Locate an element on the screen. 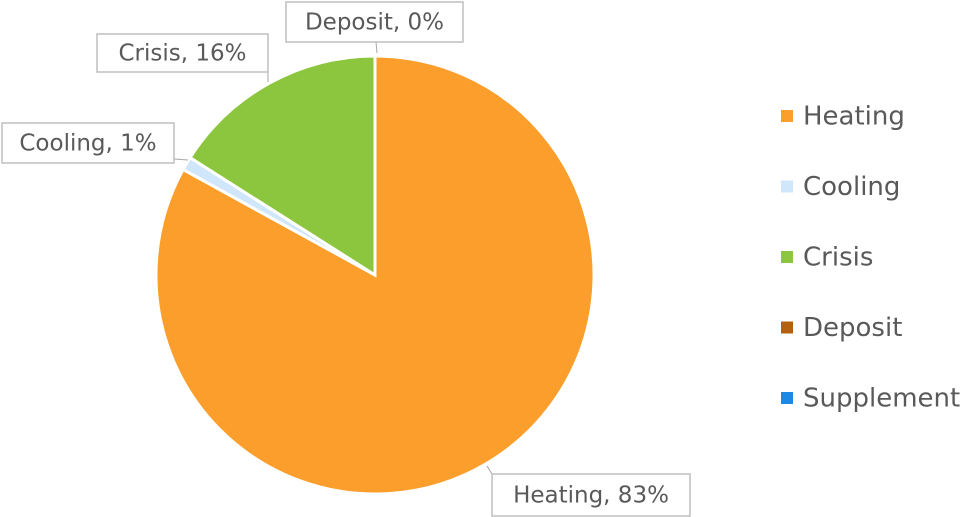 The width and height of the screenshot is (966, 517). legend-label: Crisis is located at coordinates (838, 258).